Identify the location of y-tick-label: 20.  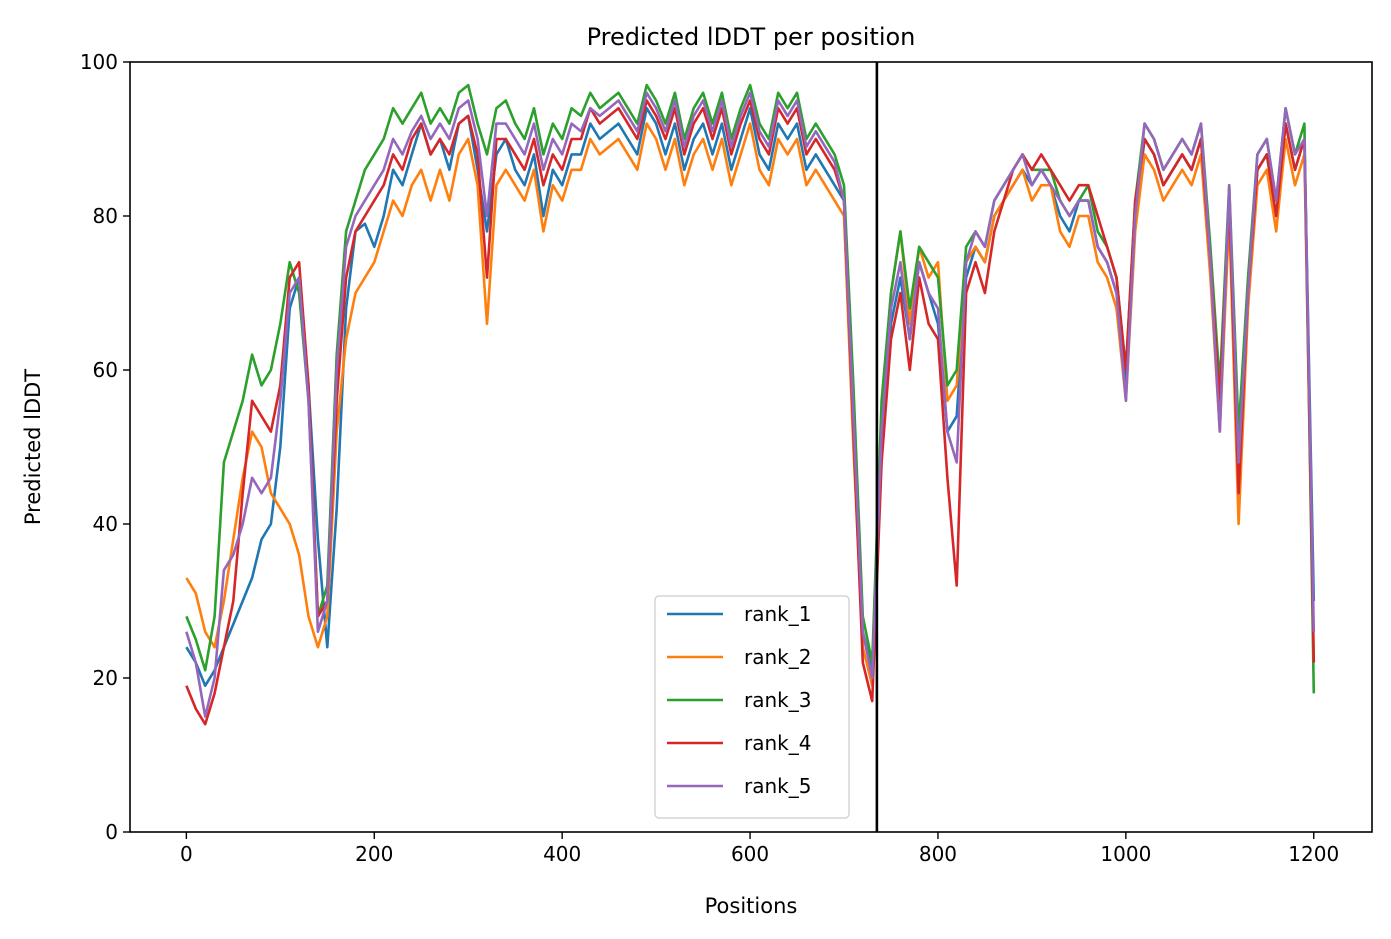
(105, 678).